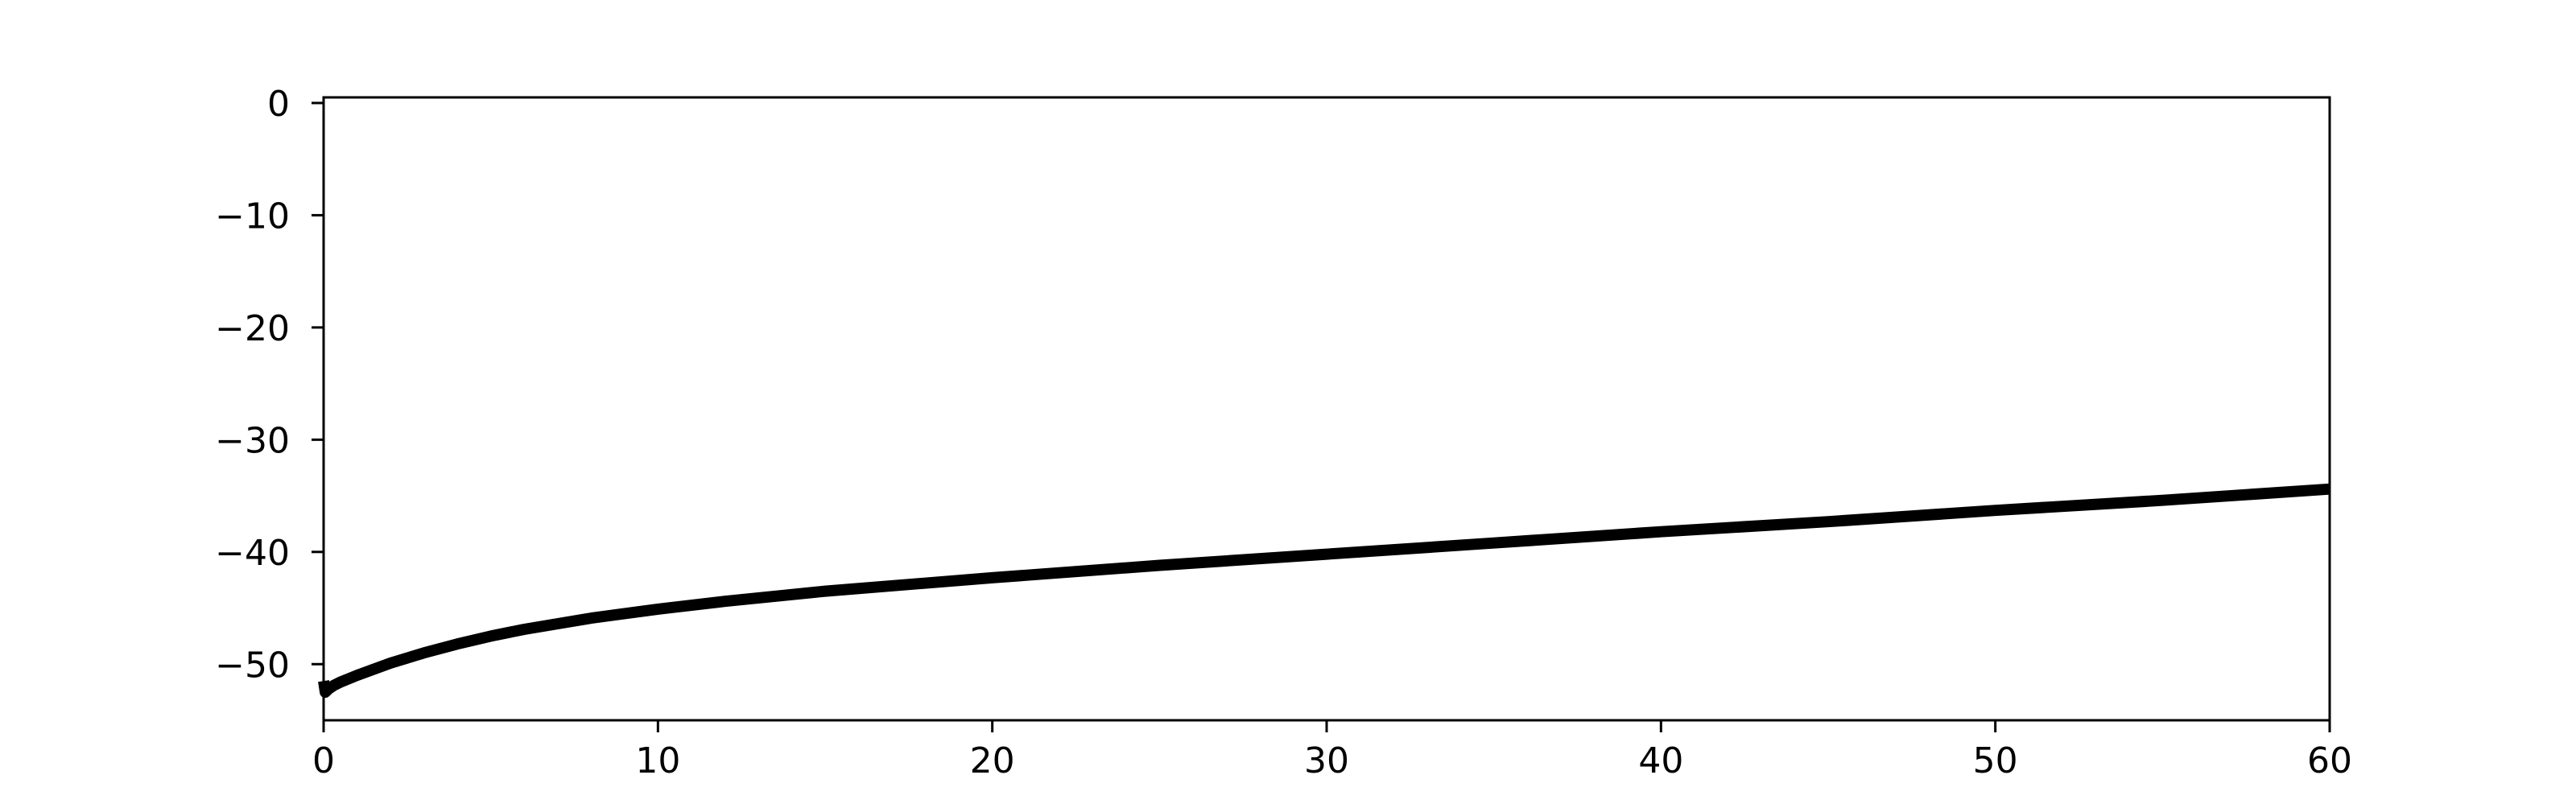 The height and width of the screenshot is (808, 2576). What do you see at coordinates (252, 328) in the screenshot?
I see `y-tick-label: −20` at bounding box center [252, 328].